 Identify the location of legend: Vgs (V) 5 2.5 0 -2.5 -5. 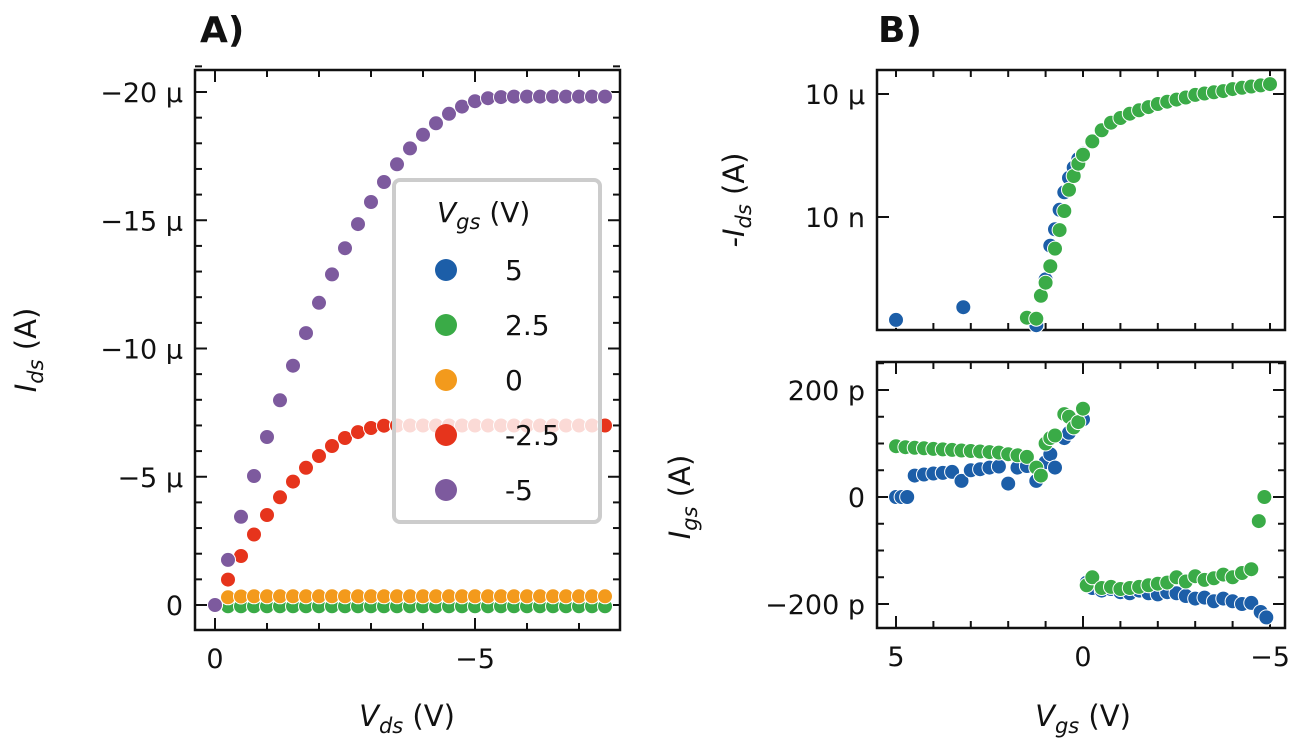
(497, 351).